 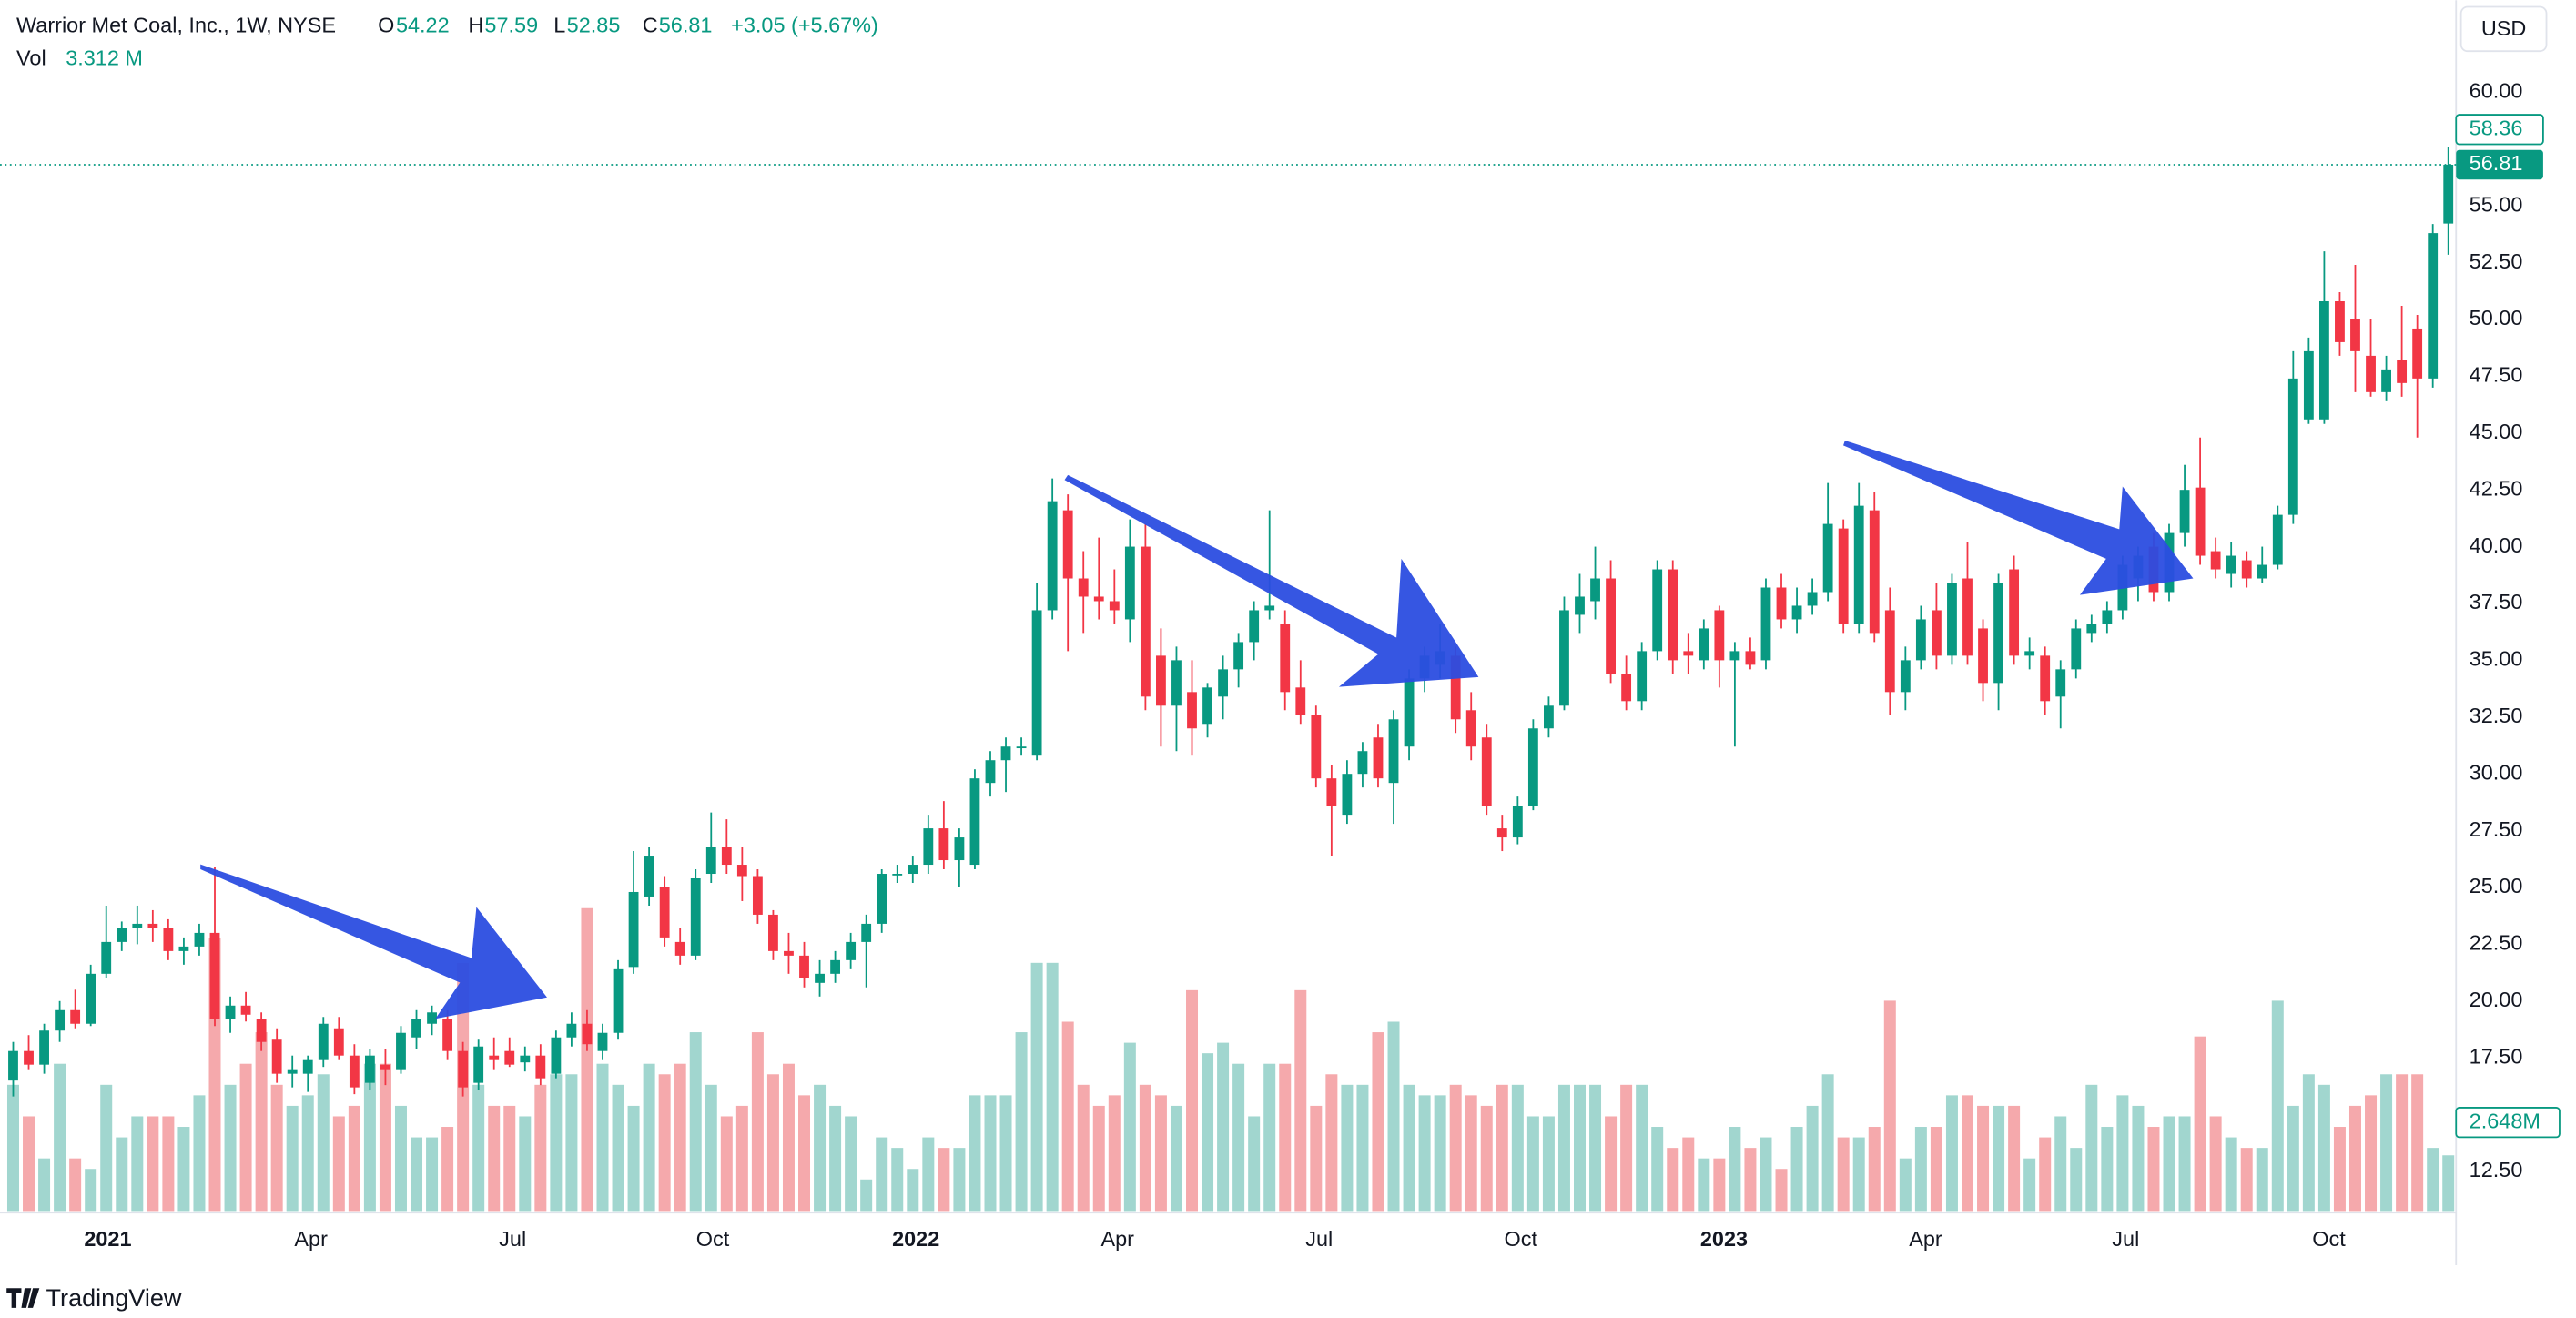 What do you see at coordinates (1925, 1239) in the screenshot?
I see `x-tick-label: Apr` at bounding box center [1925, 1239].